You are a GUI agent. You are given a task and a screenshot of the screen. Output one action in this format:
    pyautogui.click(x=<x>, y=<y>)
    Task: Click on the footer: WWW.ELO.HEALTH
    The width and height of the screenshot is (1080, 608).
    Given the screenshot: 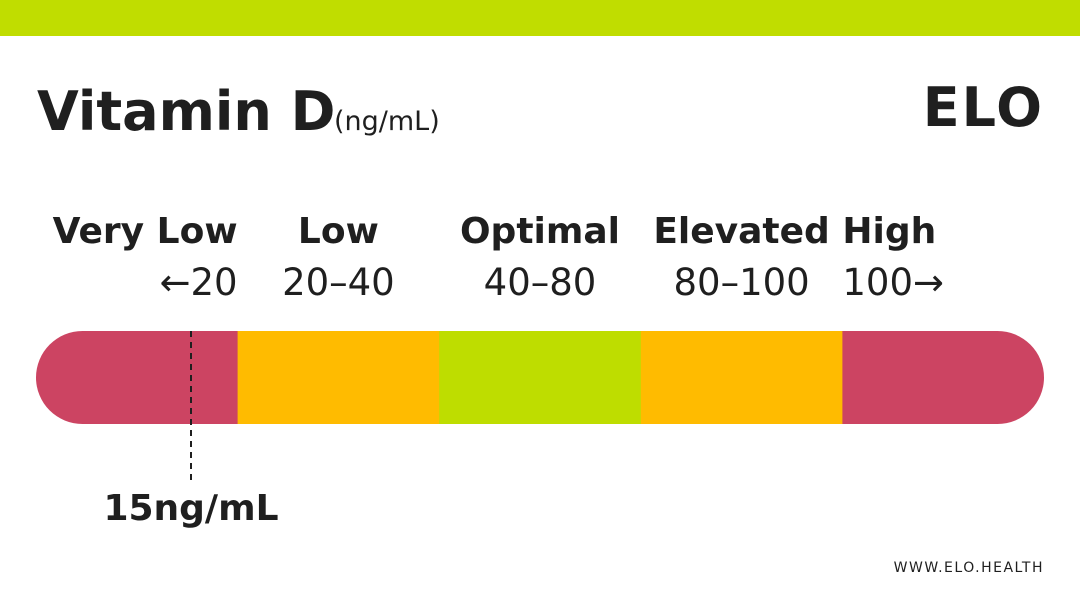 What is the action you would take?
    pyautogui.click(x=969, y=568)
    